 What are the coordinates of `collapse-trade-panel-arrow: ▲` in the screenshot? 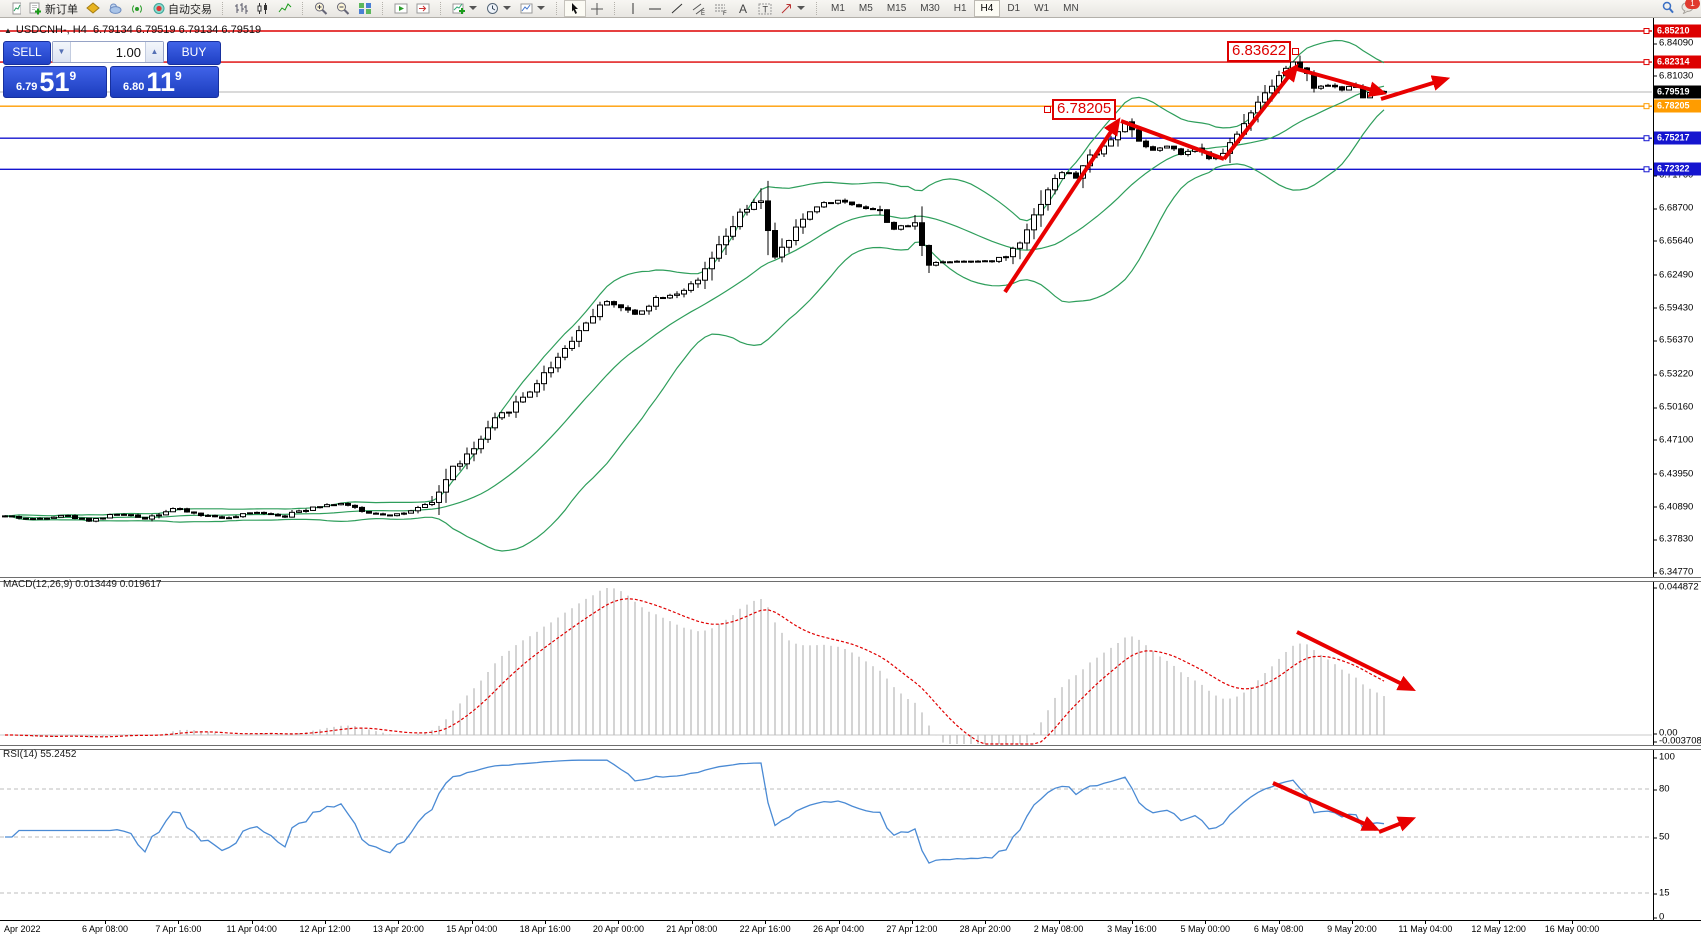 It's located at (8, 30).